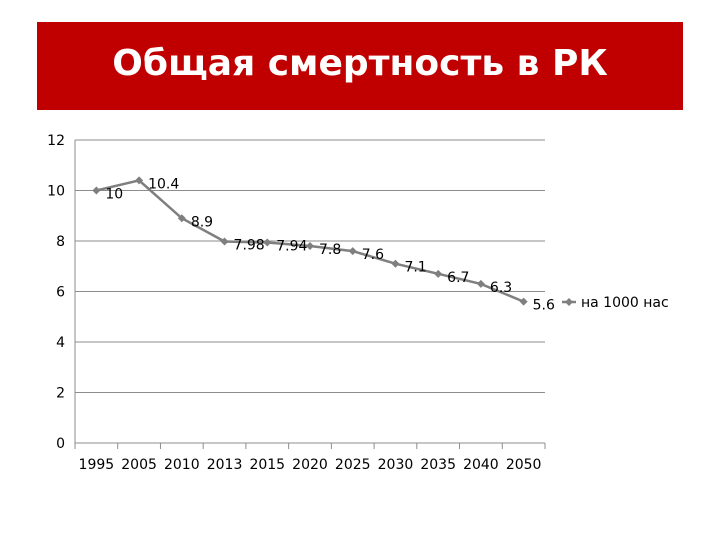 This screenshot has height=540, width=720. I want to click on legend-label: на 1000 нас, so click(625, 303).